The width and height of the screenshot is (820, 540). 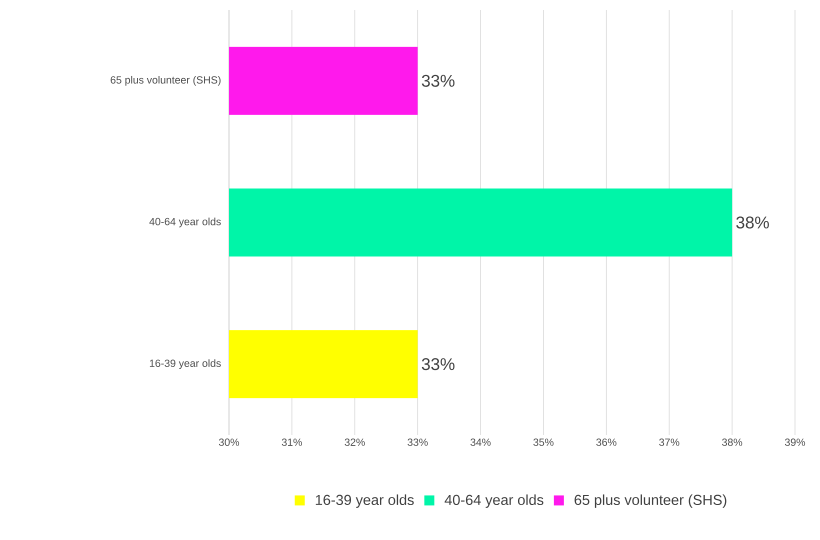 I want to click on legend-label: 16-39 year olds, so click(x=365, y=501).